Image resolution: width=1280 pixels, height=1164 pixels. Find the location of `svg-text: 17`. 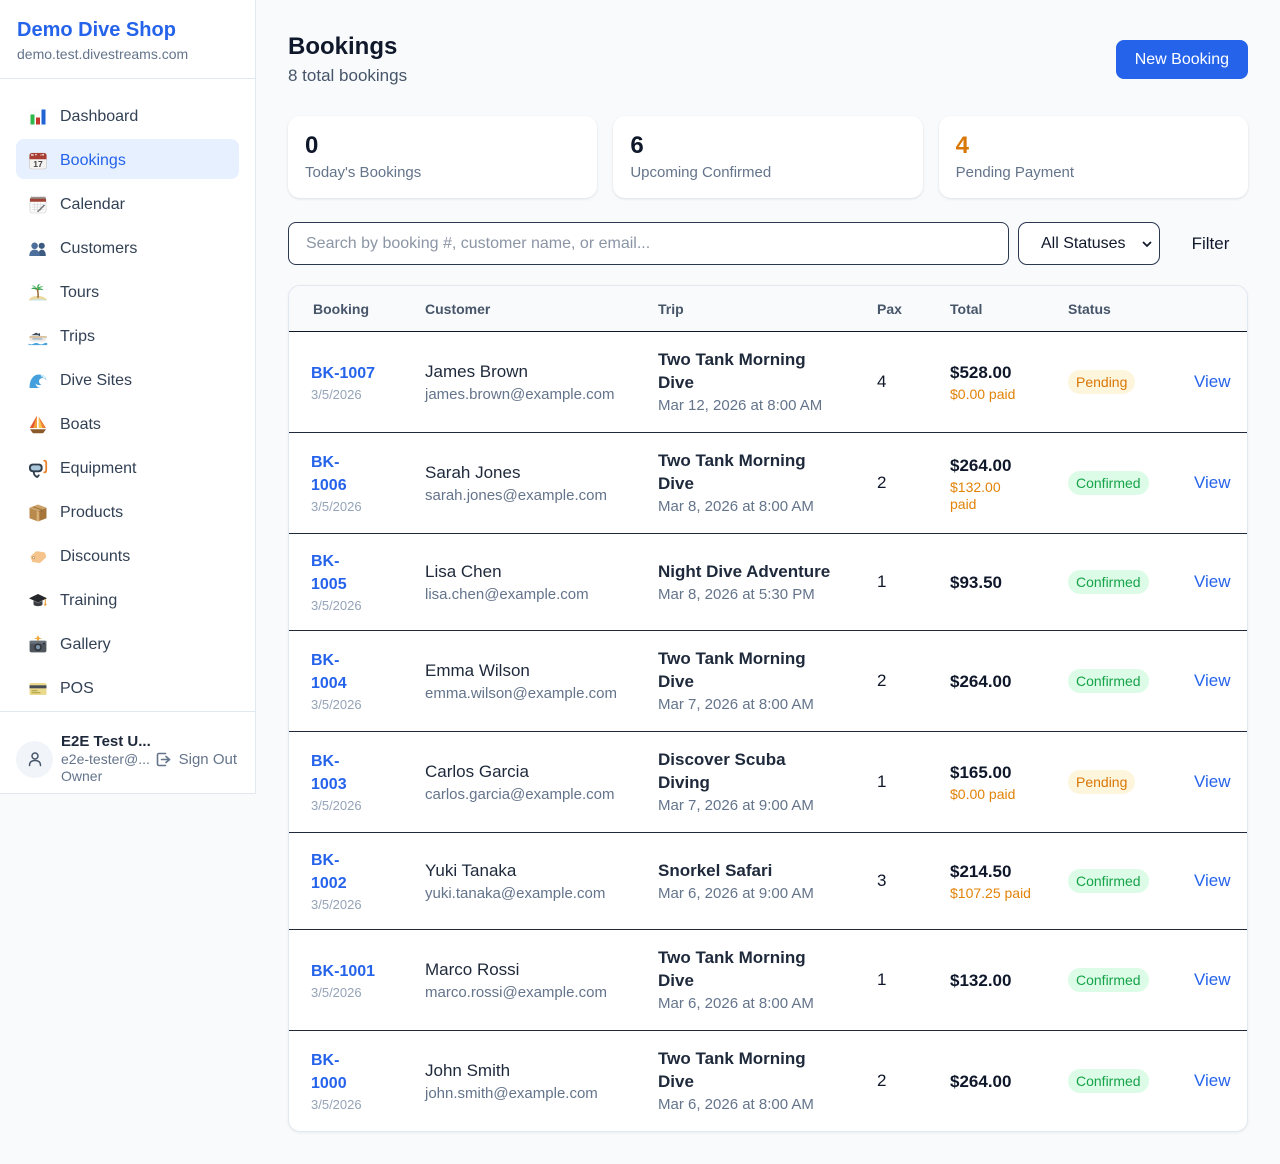

svg-text: 17 is located at coordinates (38, 164).